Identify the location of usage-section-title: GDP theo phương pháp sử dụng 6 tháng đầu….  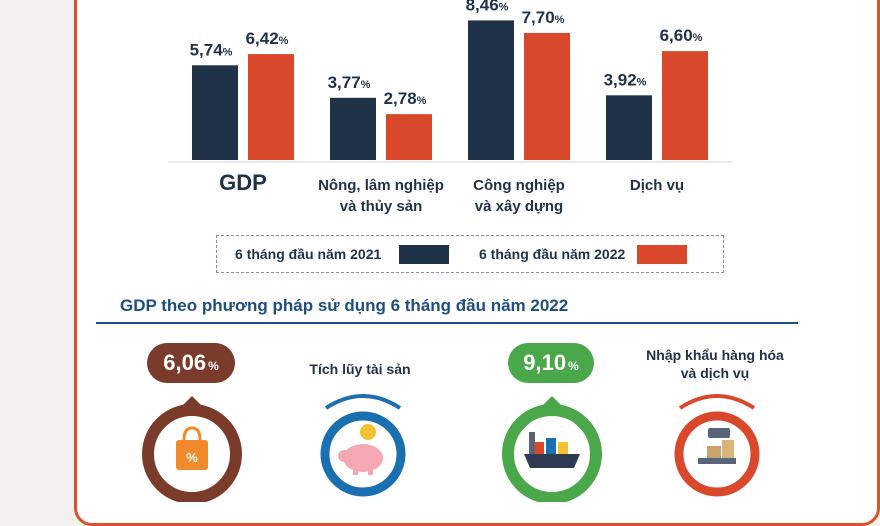
(344, 305).